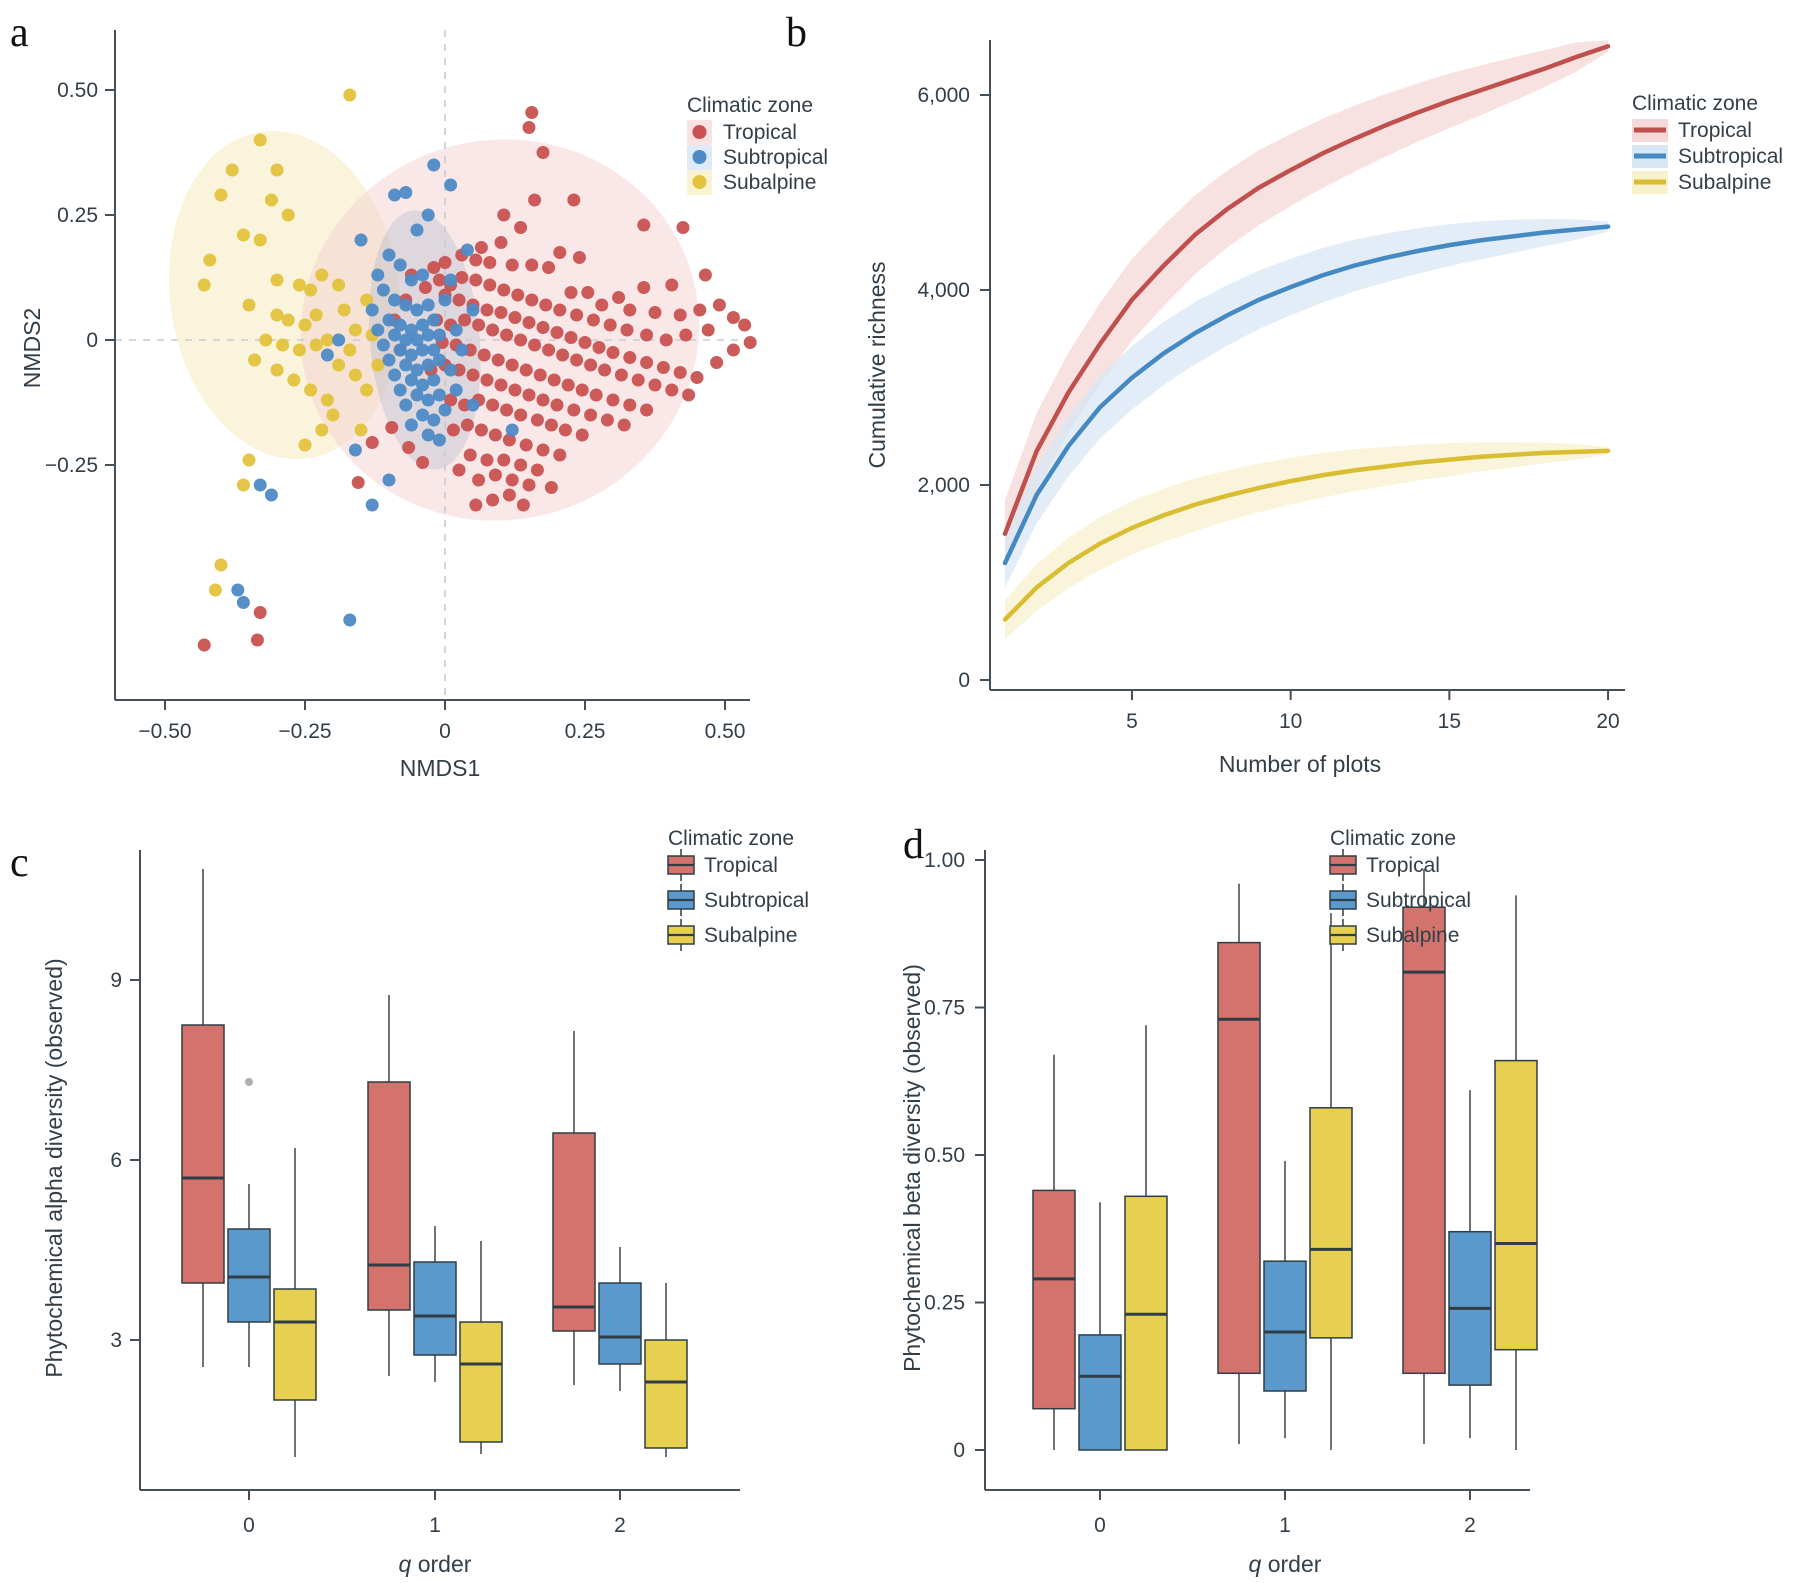  What do you see at coordinates (1300, 764) in the screenshot?
I see `x-axis-title: Number of plots` at bounding box center [1300, 764].